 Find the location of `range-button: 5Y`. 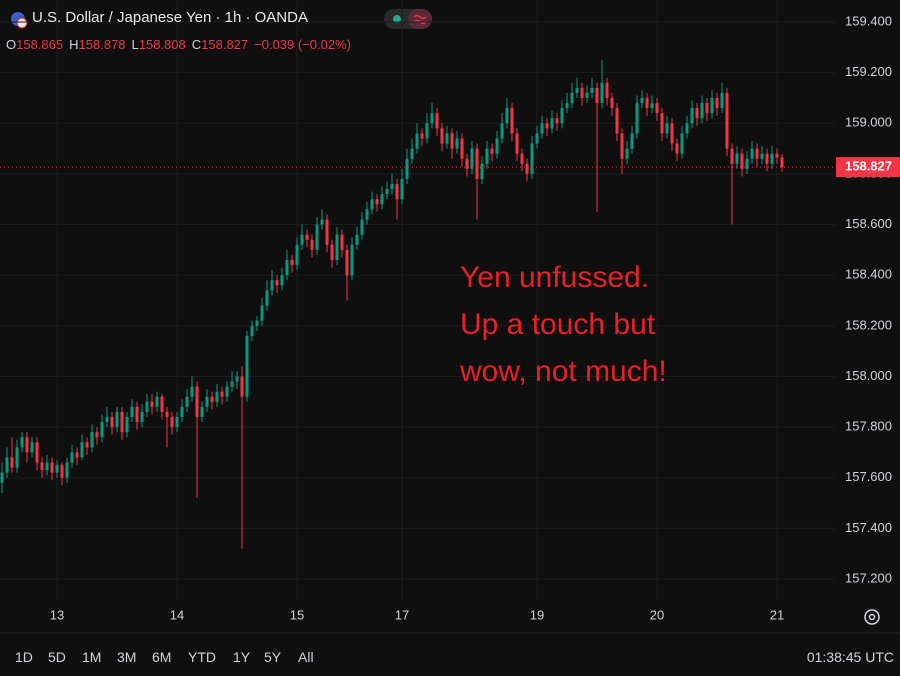

range-button: 5Y is located at coordinates (273, 657).